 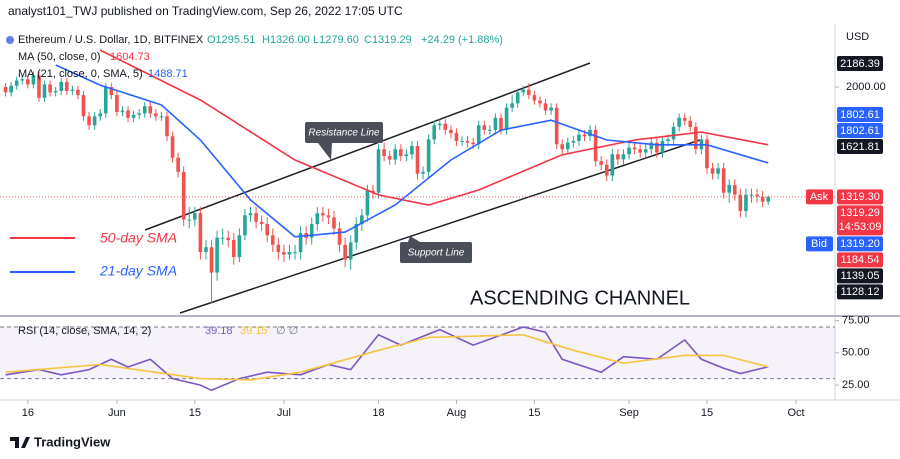 I want to click on annotation: 50-day SMA, so click(x=138, y=238).